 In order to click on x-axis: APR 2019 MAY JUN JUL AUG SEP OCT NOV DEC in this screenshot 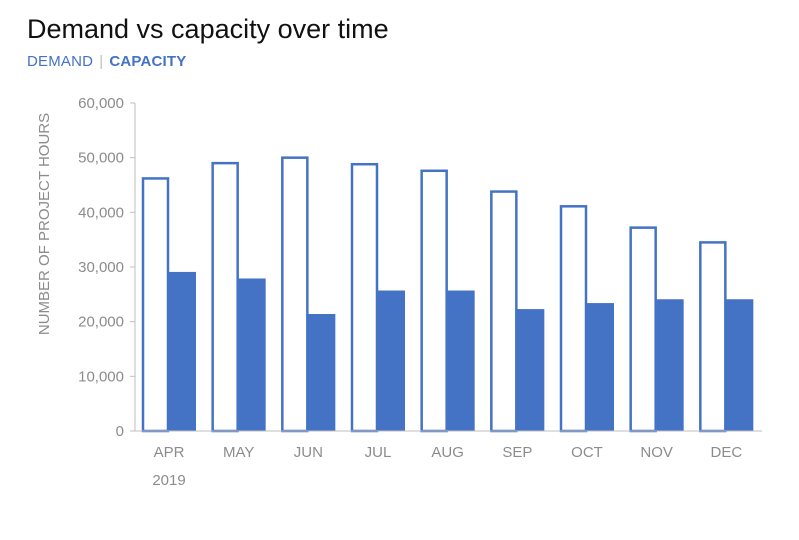, I will do `click(448, 459)`.